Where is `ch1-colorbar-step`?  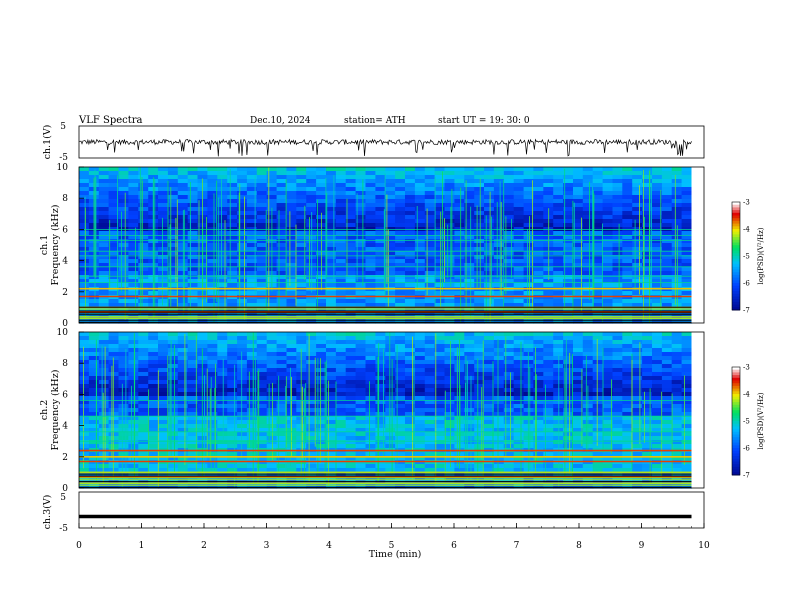 ch1-colorbar-step is located at coordinates (736, 282).